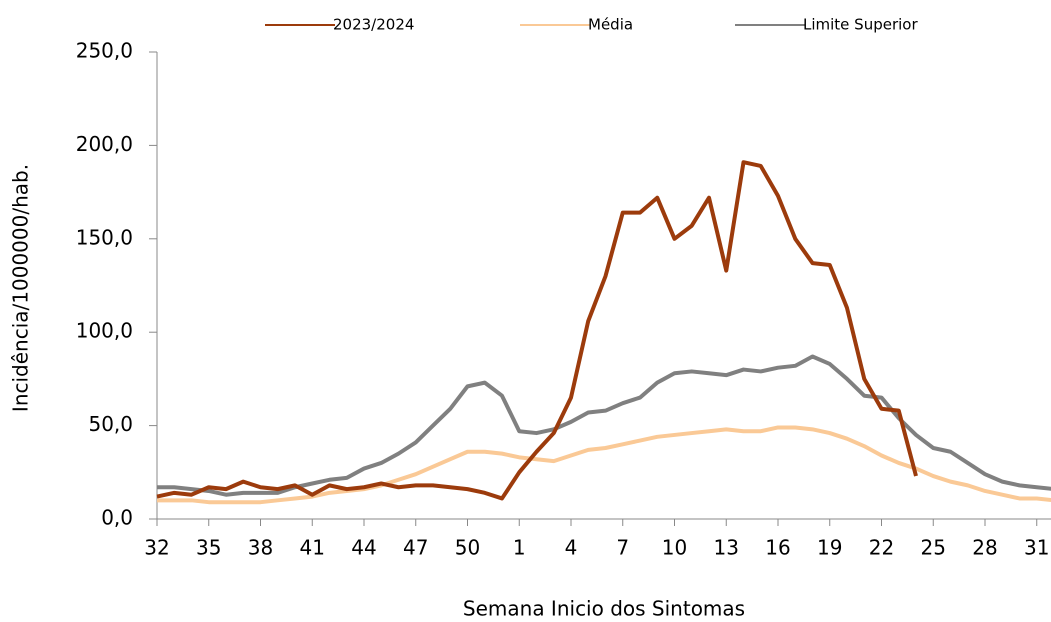 This screenshot has height=622, width=1051. Describe the element at coordinates (881, 548) in the screenshot. I see `x-tick-label: 22` at that location.